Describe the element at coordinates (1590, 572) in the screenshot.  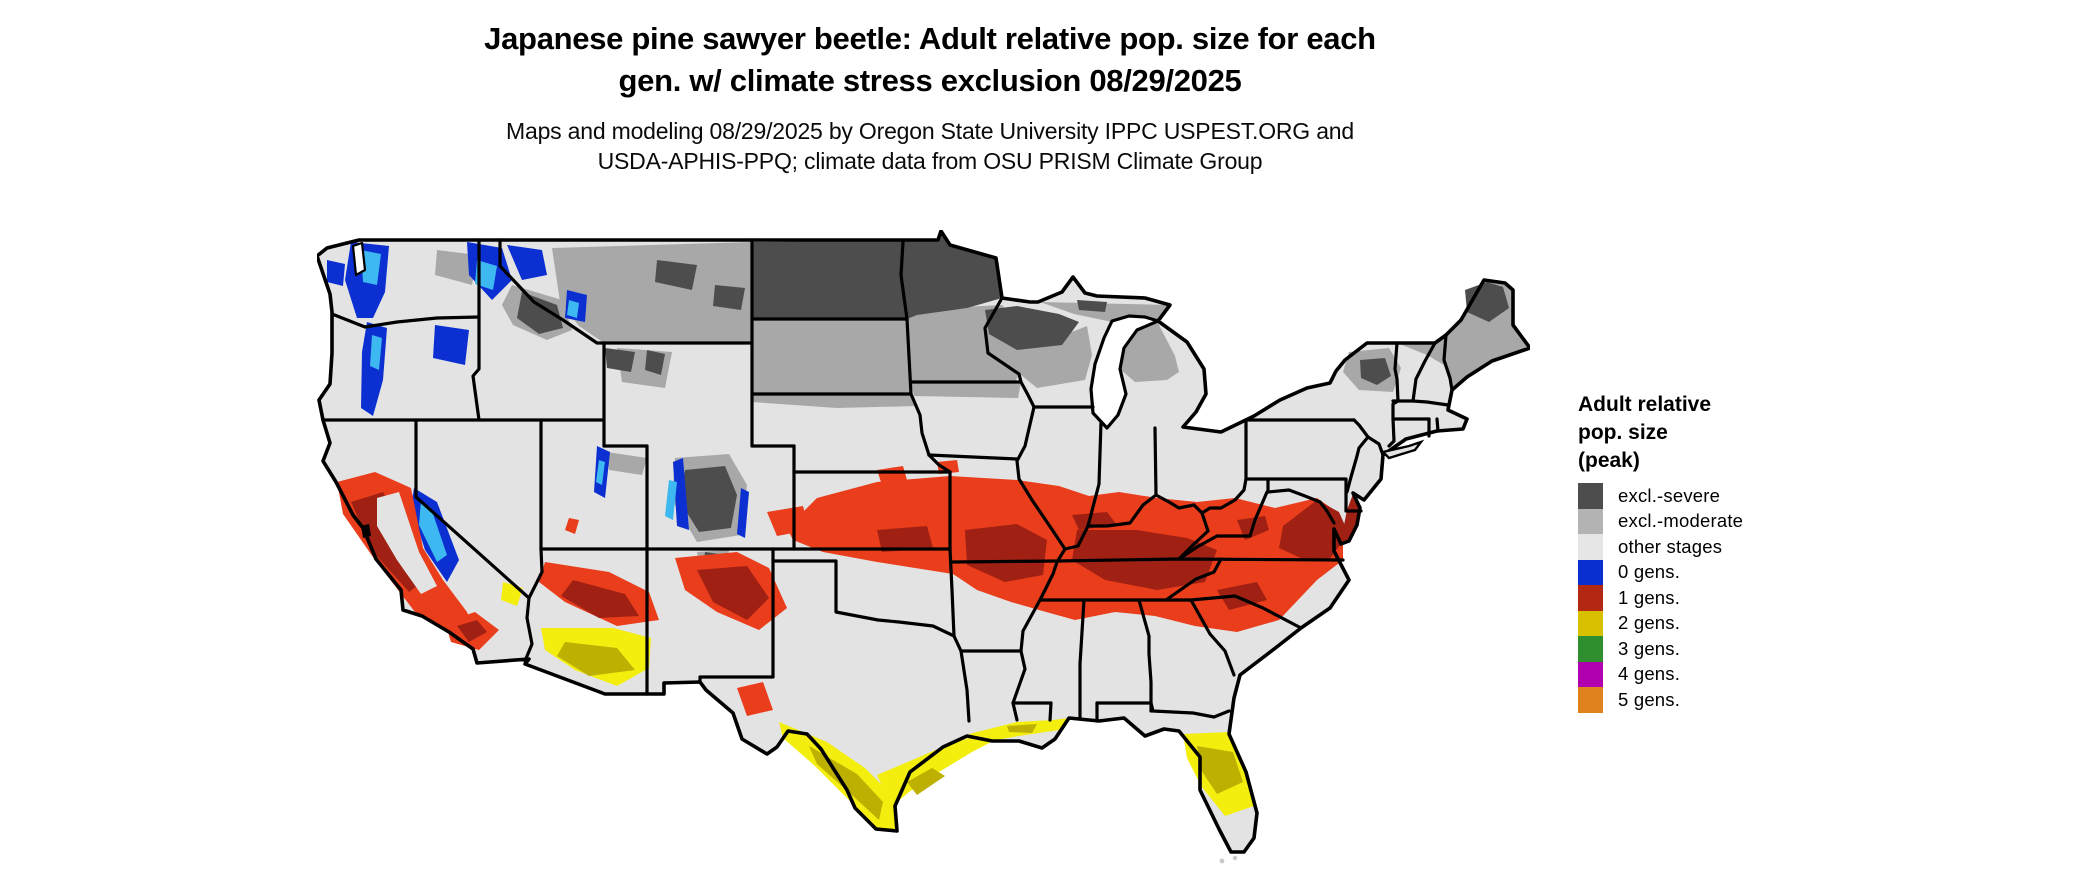
I see `legend-swatch-0-gens` at that location.